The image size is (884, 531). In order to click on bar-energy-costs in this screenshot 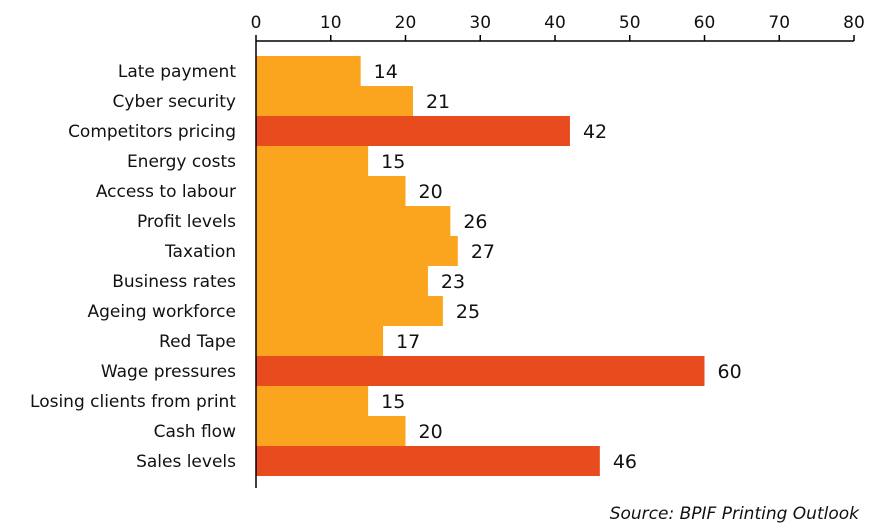, I will do `click(312, 161)`.